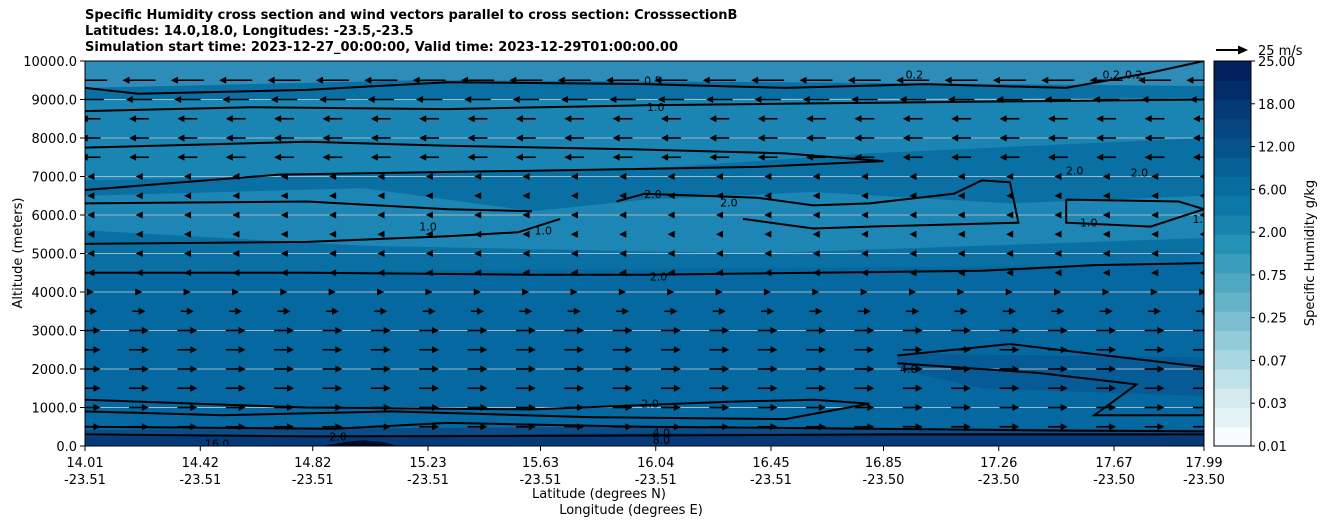  What do you see at coordinates (644, 269) in the screenshot?
I see `contour-2.0-lower` at bounding box center [644, 269].